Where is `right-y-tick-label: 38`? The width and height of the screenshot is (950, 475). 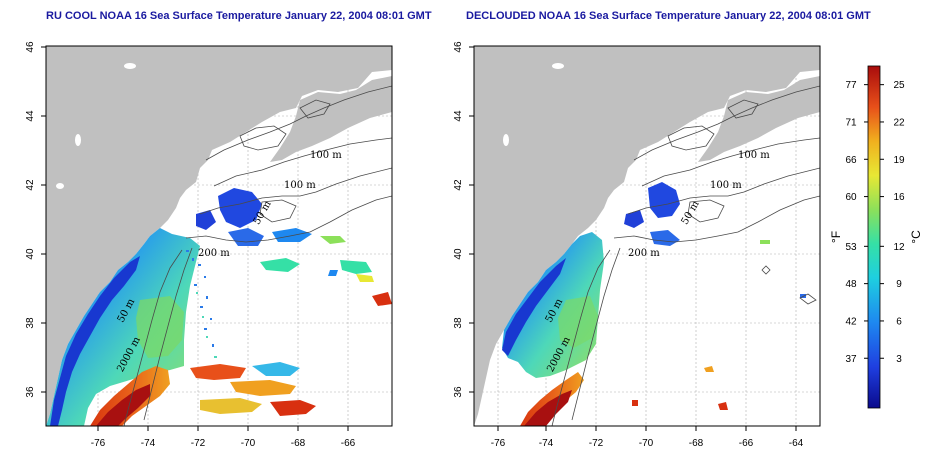
right-y-tick-label: 38 is located at coordinates (458, 323).